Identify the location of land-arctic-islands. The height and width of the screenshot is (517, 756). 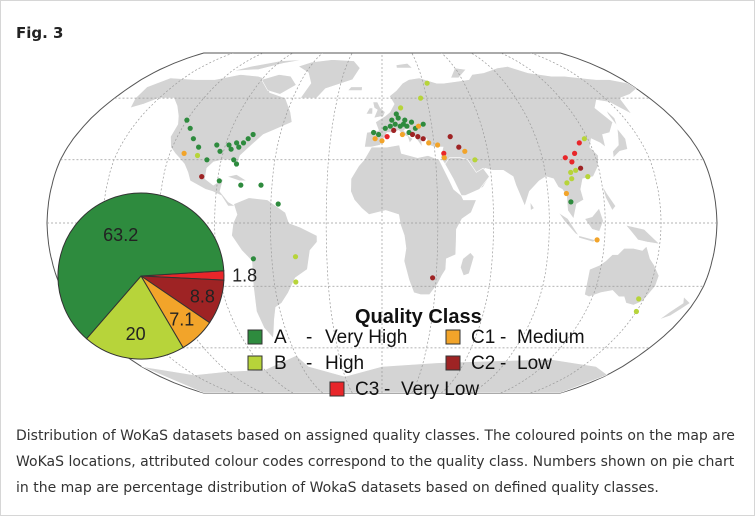
(268, 65).